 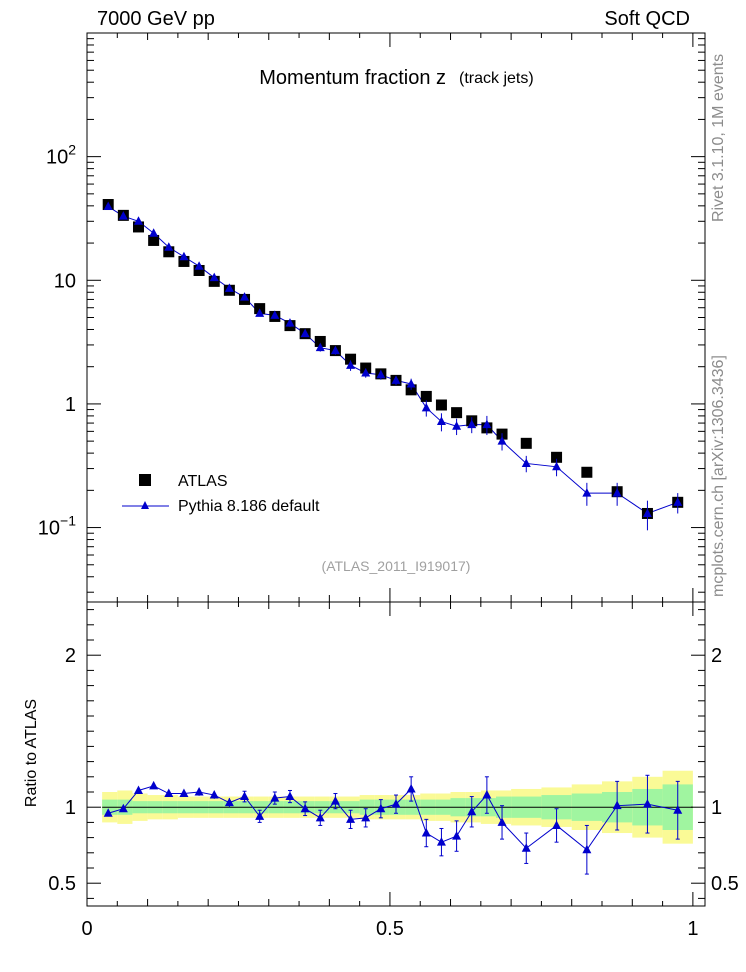 I want to click on chart-watermark: (ATLAS_2011_I919017), so click(x=396, y=566).